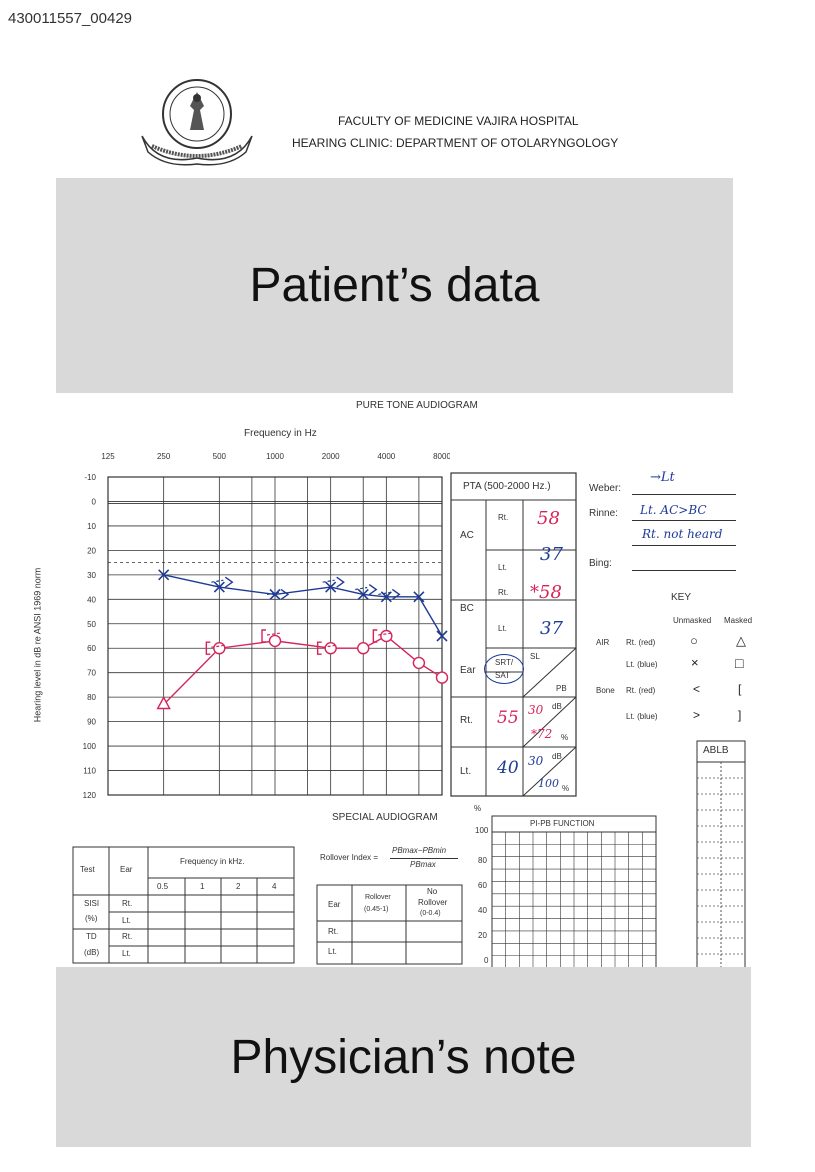 The height and width of the screenshot is (1172, 815). I want to click on pta-ac-lt-value: 37, so click(551, 554).